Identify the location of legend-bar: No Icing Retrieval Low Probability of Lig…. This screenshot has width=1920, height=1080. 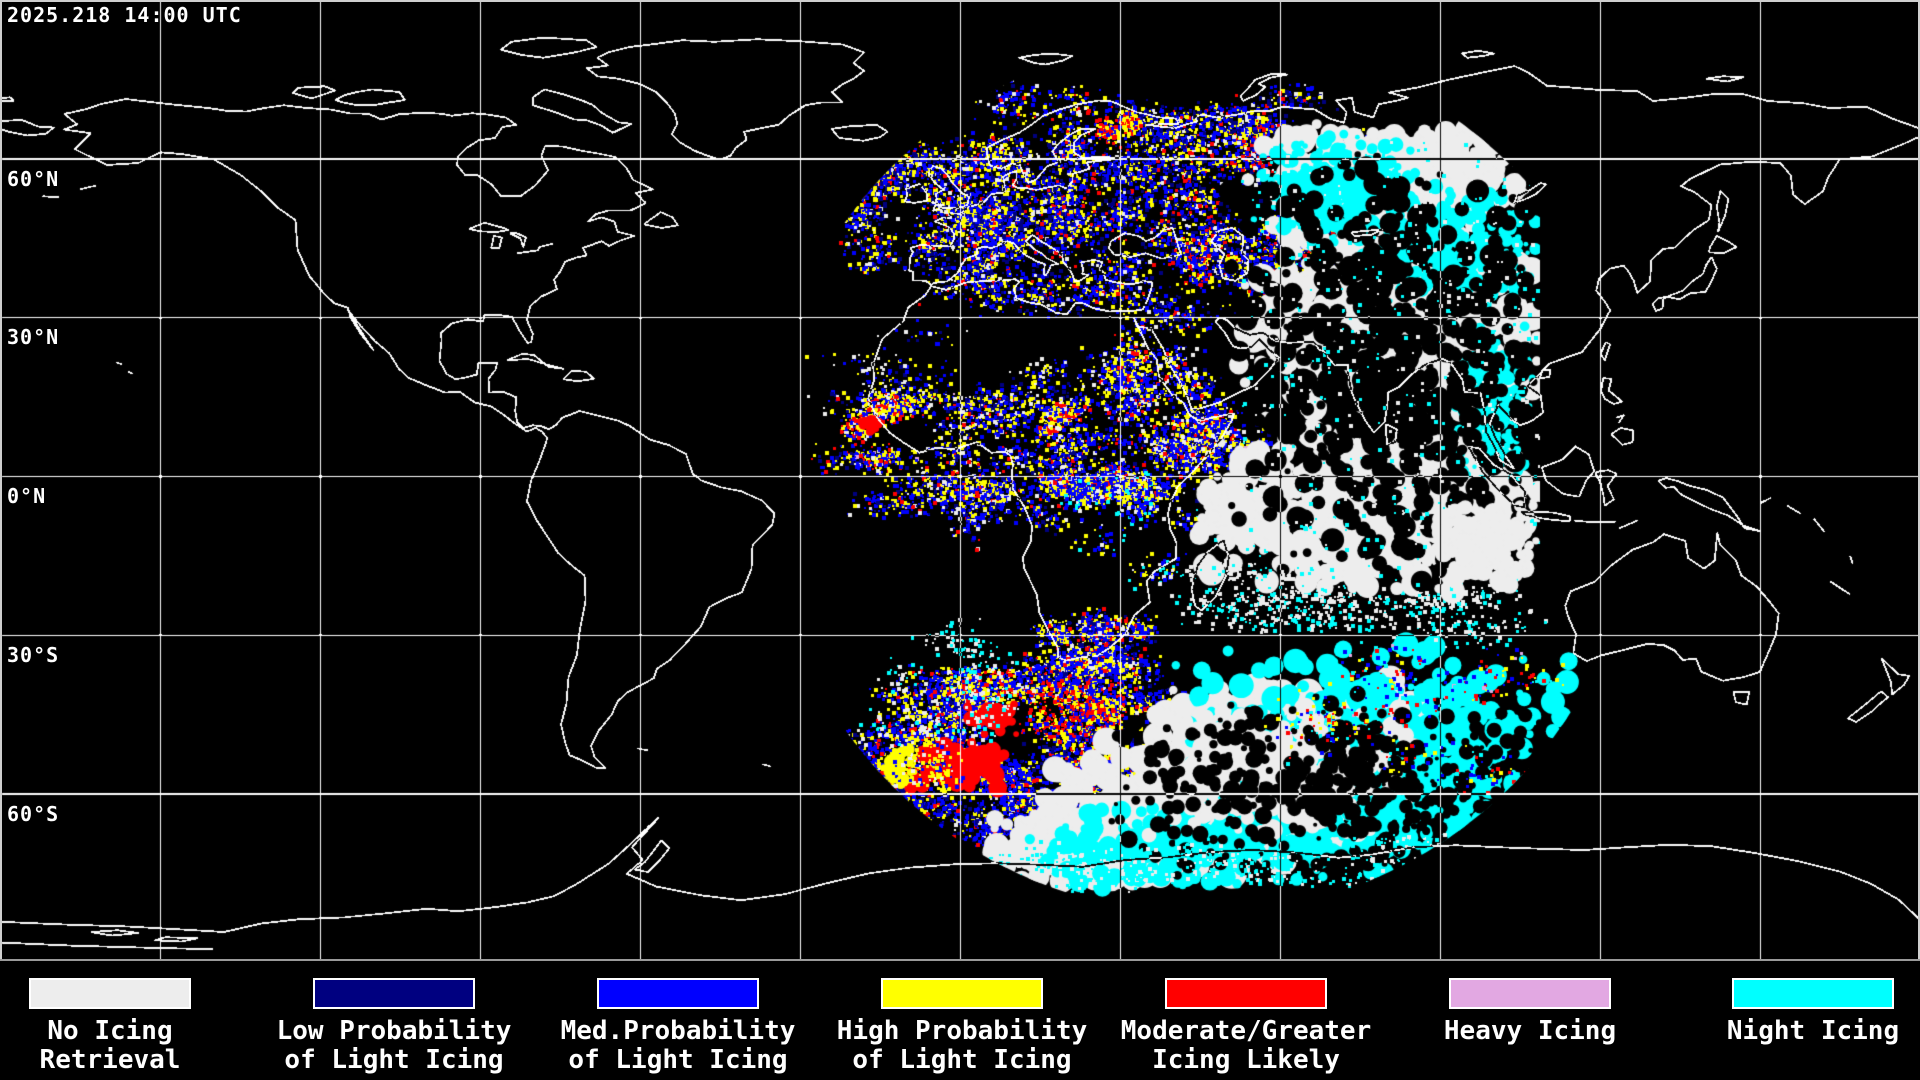
(960, 1020).